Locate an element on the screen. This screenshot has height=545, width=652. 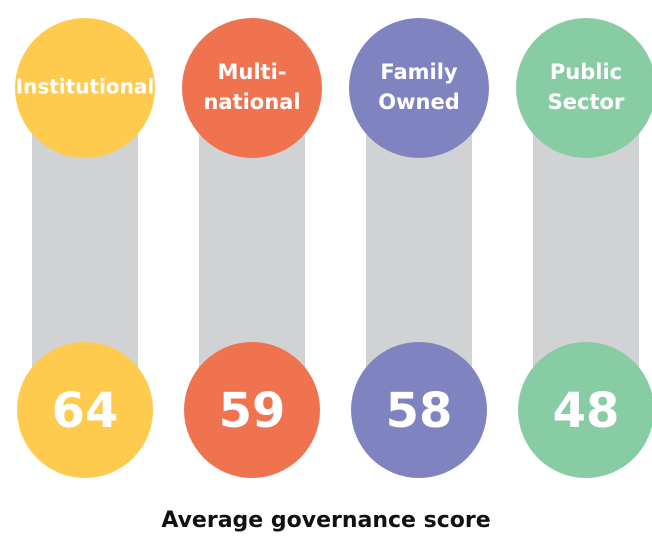
category-label: national is located at coordinates (251, 102).